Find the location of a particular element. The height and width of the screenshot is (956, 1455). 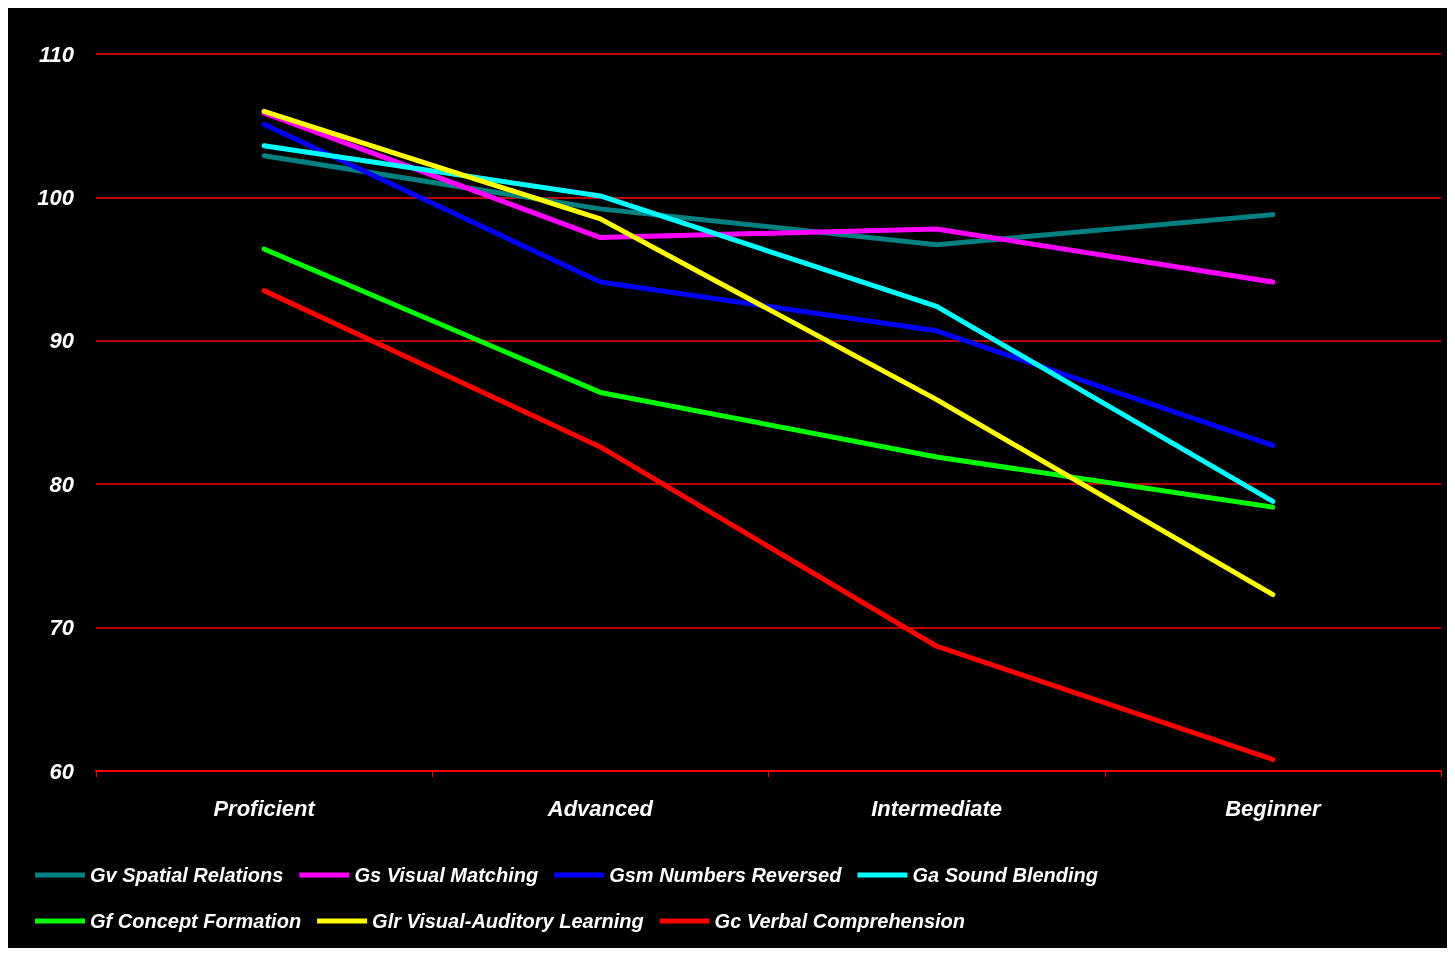

legend-label: Gf Concept Formation is located at coordinates (196, 921).